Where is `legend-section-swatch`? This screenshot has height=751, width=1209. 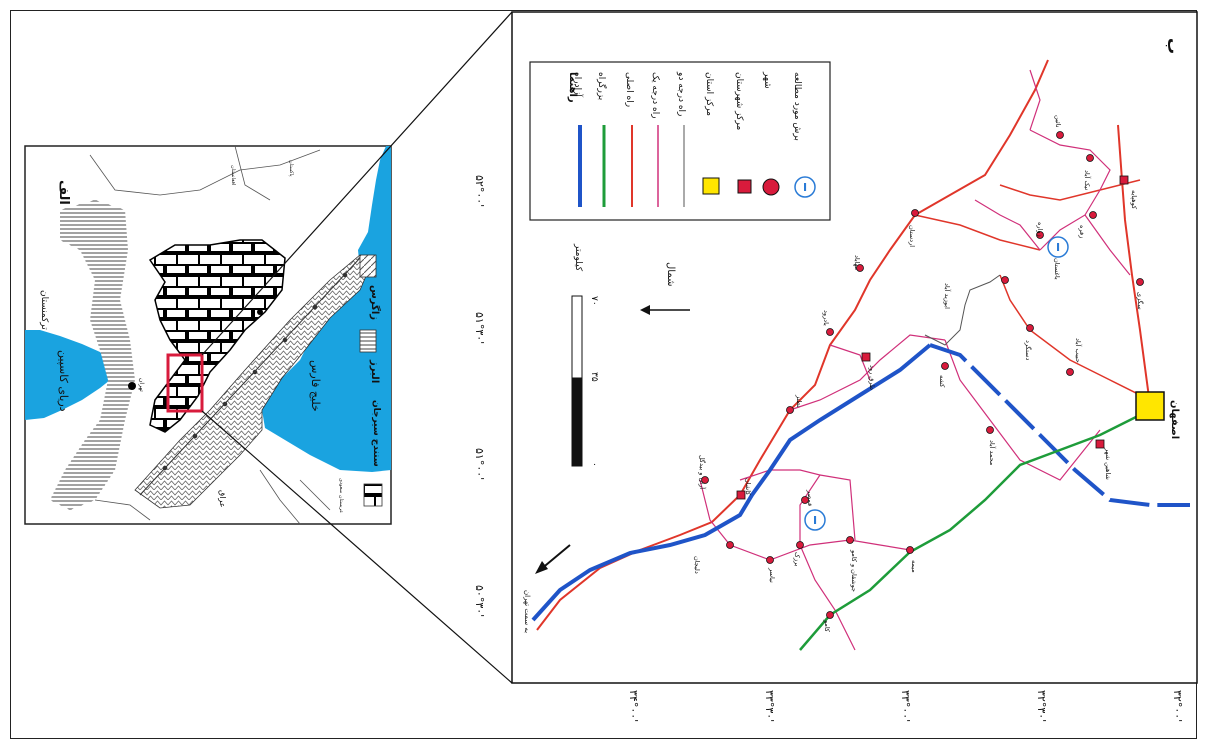
legend-section-swatch is located at coordinates (805, 187).